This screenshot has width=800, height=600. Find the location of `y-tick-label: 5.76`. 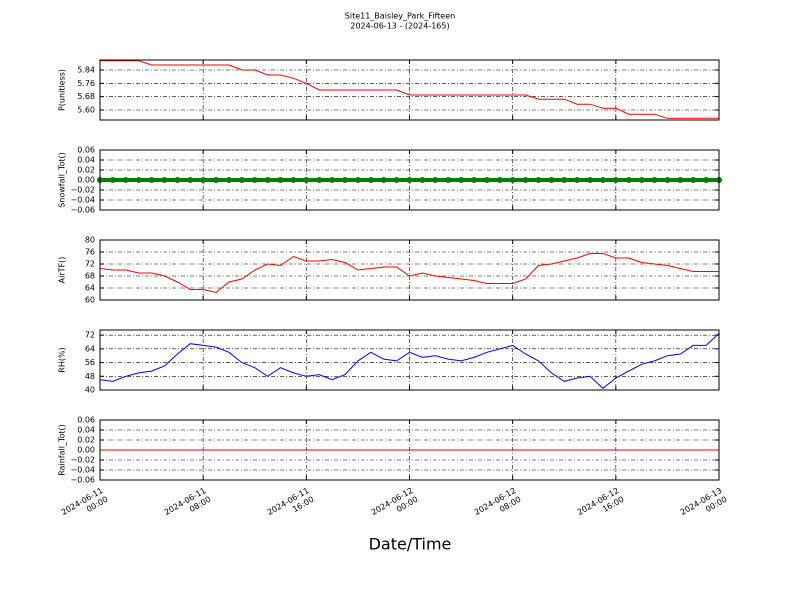

y-tick-label: 5.76 is located at coordinates (86, 83).